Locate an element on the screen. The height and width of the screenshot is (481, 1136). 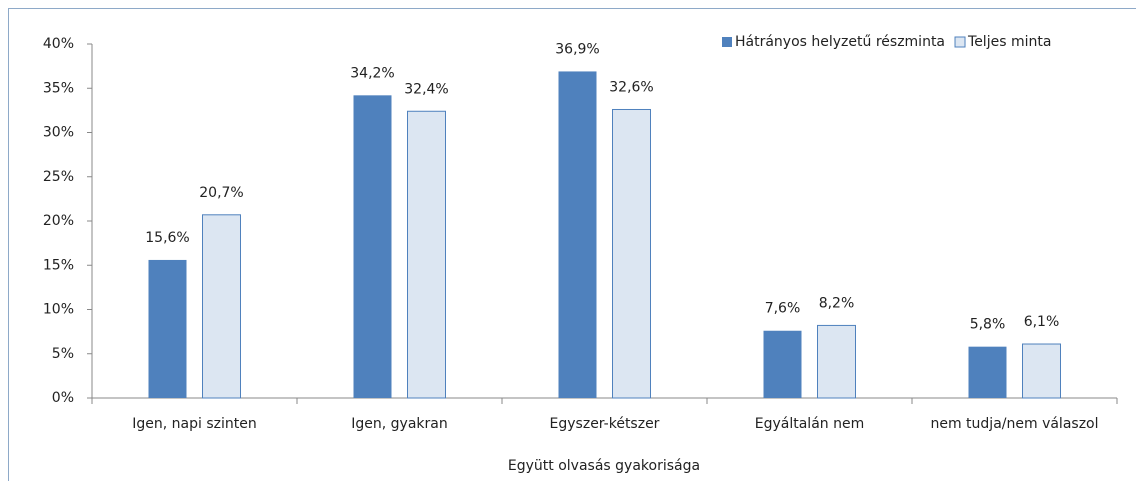
x-tick-label: Igen, gyakran is located at coordinates (399, 424).